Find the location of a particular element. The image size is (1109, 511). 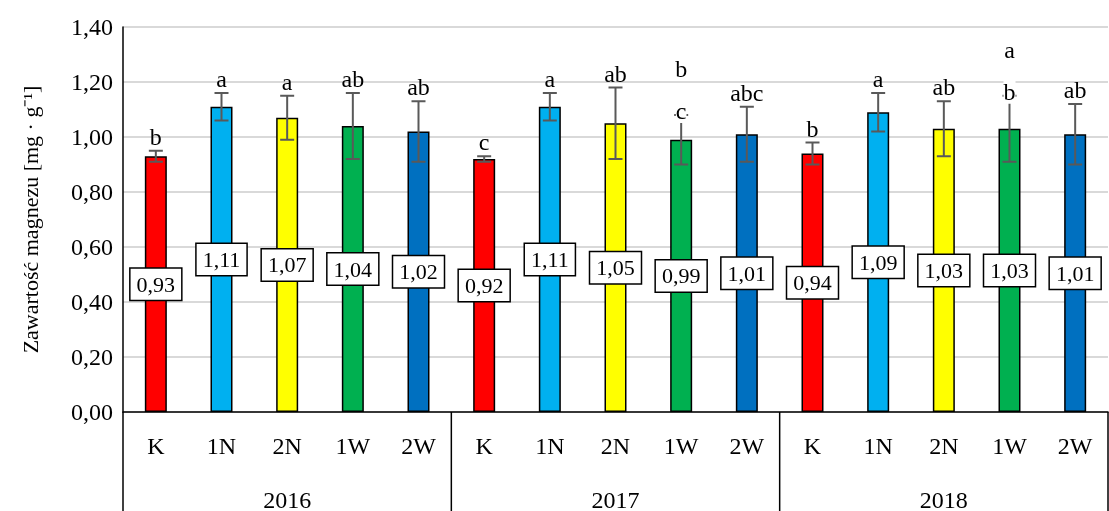

data-label: 0,94 is located at coordinates (812, 283).